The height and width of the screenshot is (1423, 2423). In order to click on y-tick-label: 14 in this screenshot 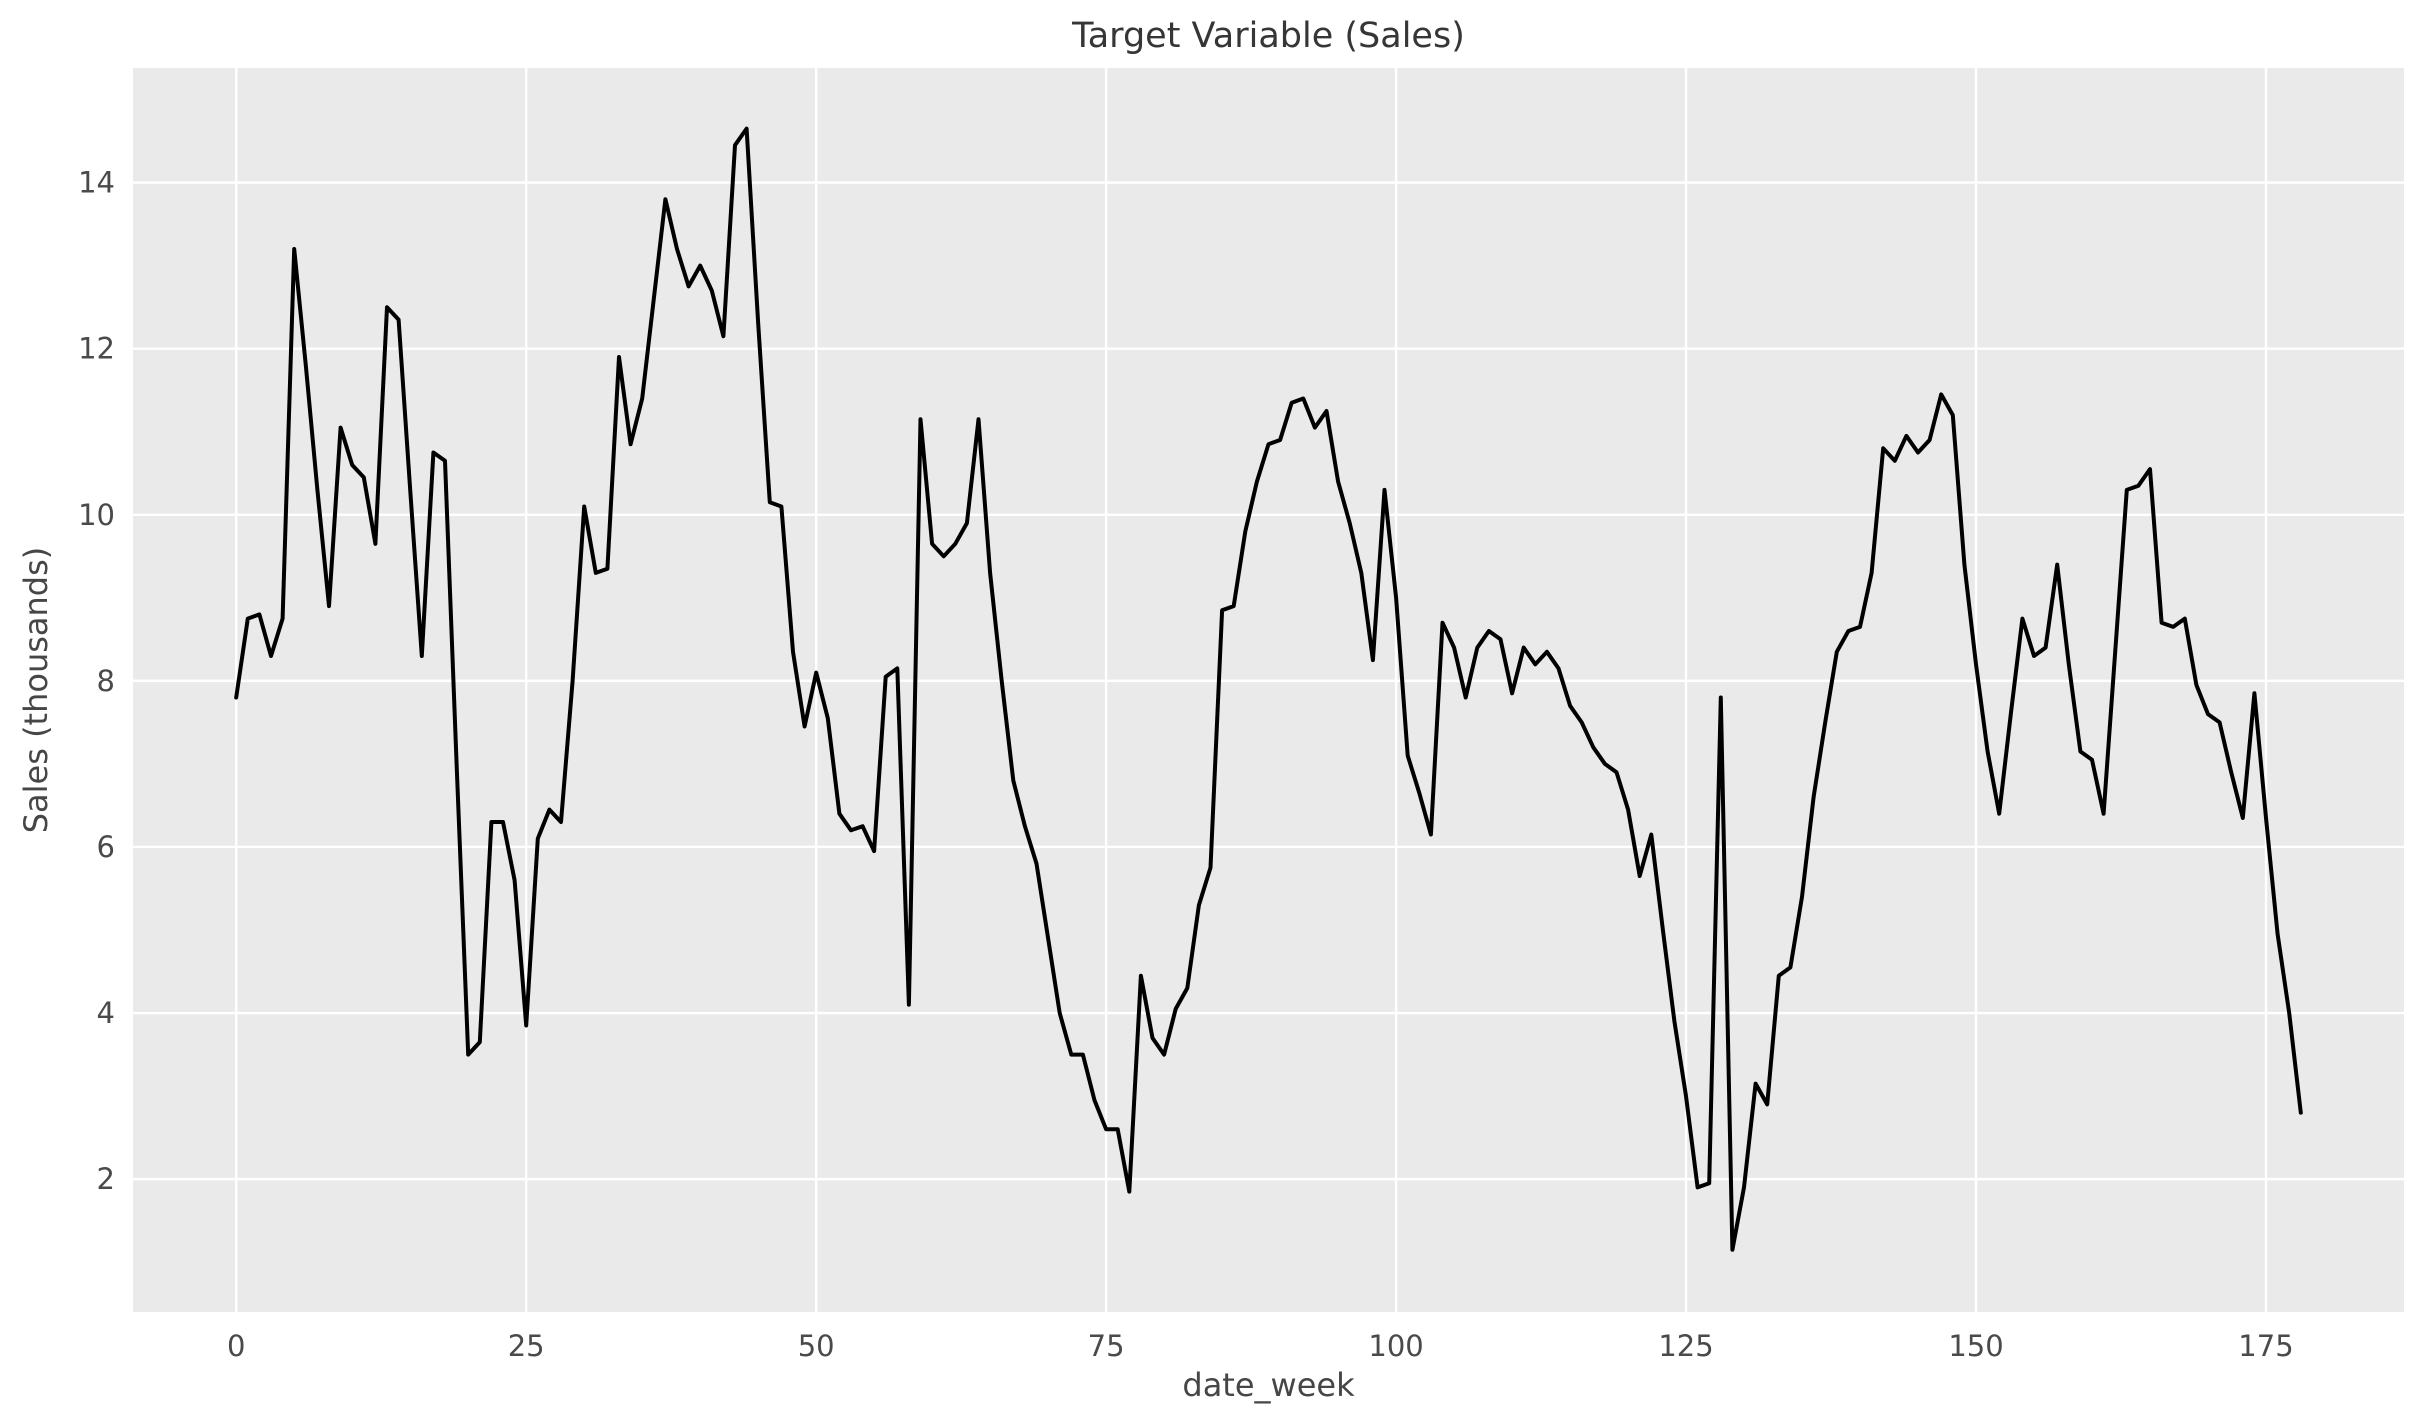, I will do `click(96, 183)`.